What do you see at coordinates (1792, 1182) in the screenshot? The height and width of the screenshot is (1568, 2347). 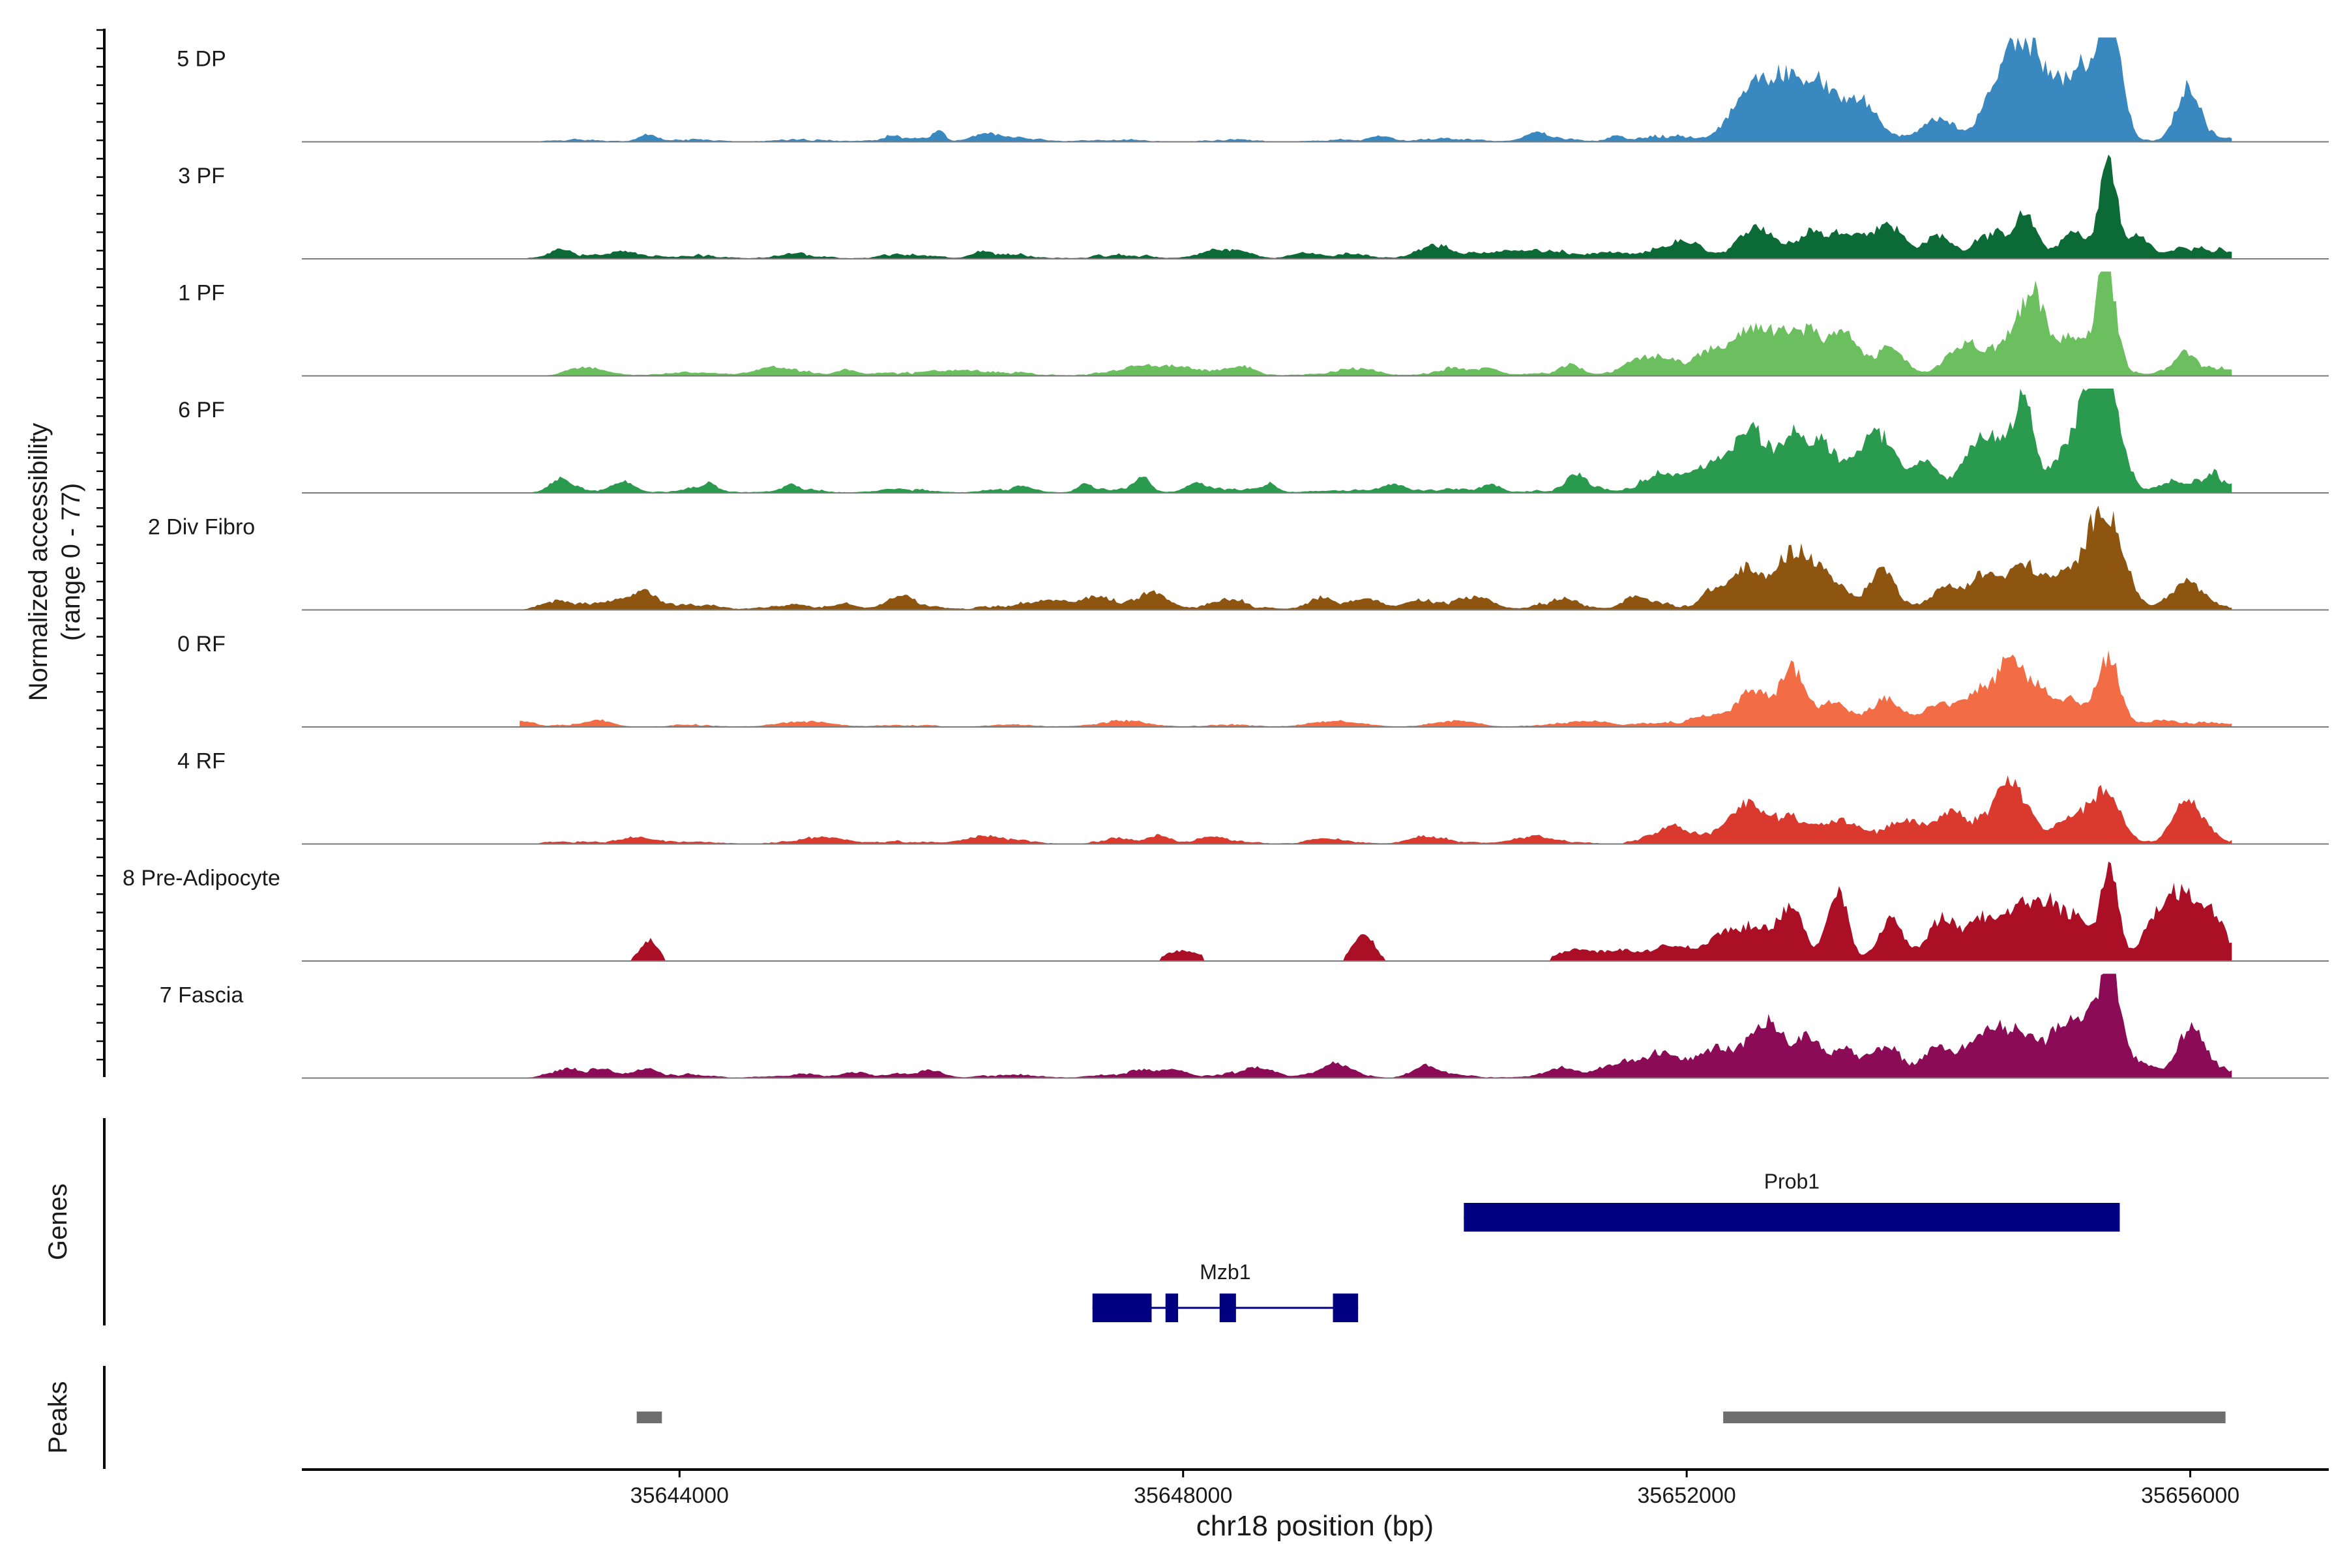 I see `gene-label-prob1: Prob1` at bounding box center [1792, 1182].